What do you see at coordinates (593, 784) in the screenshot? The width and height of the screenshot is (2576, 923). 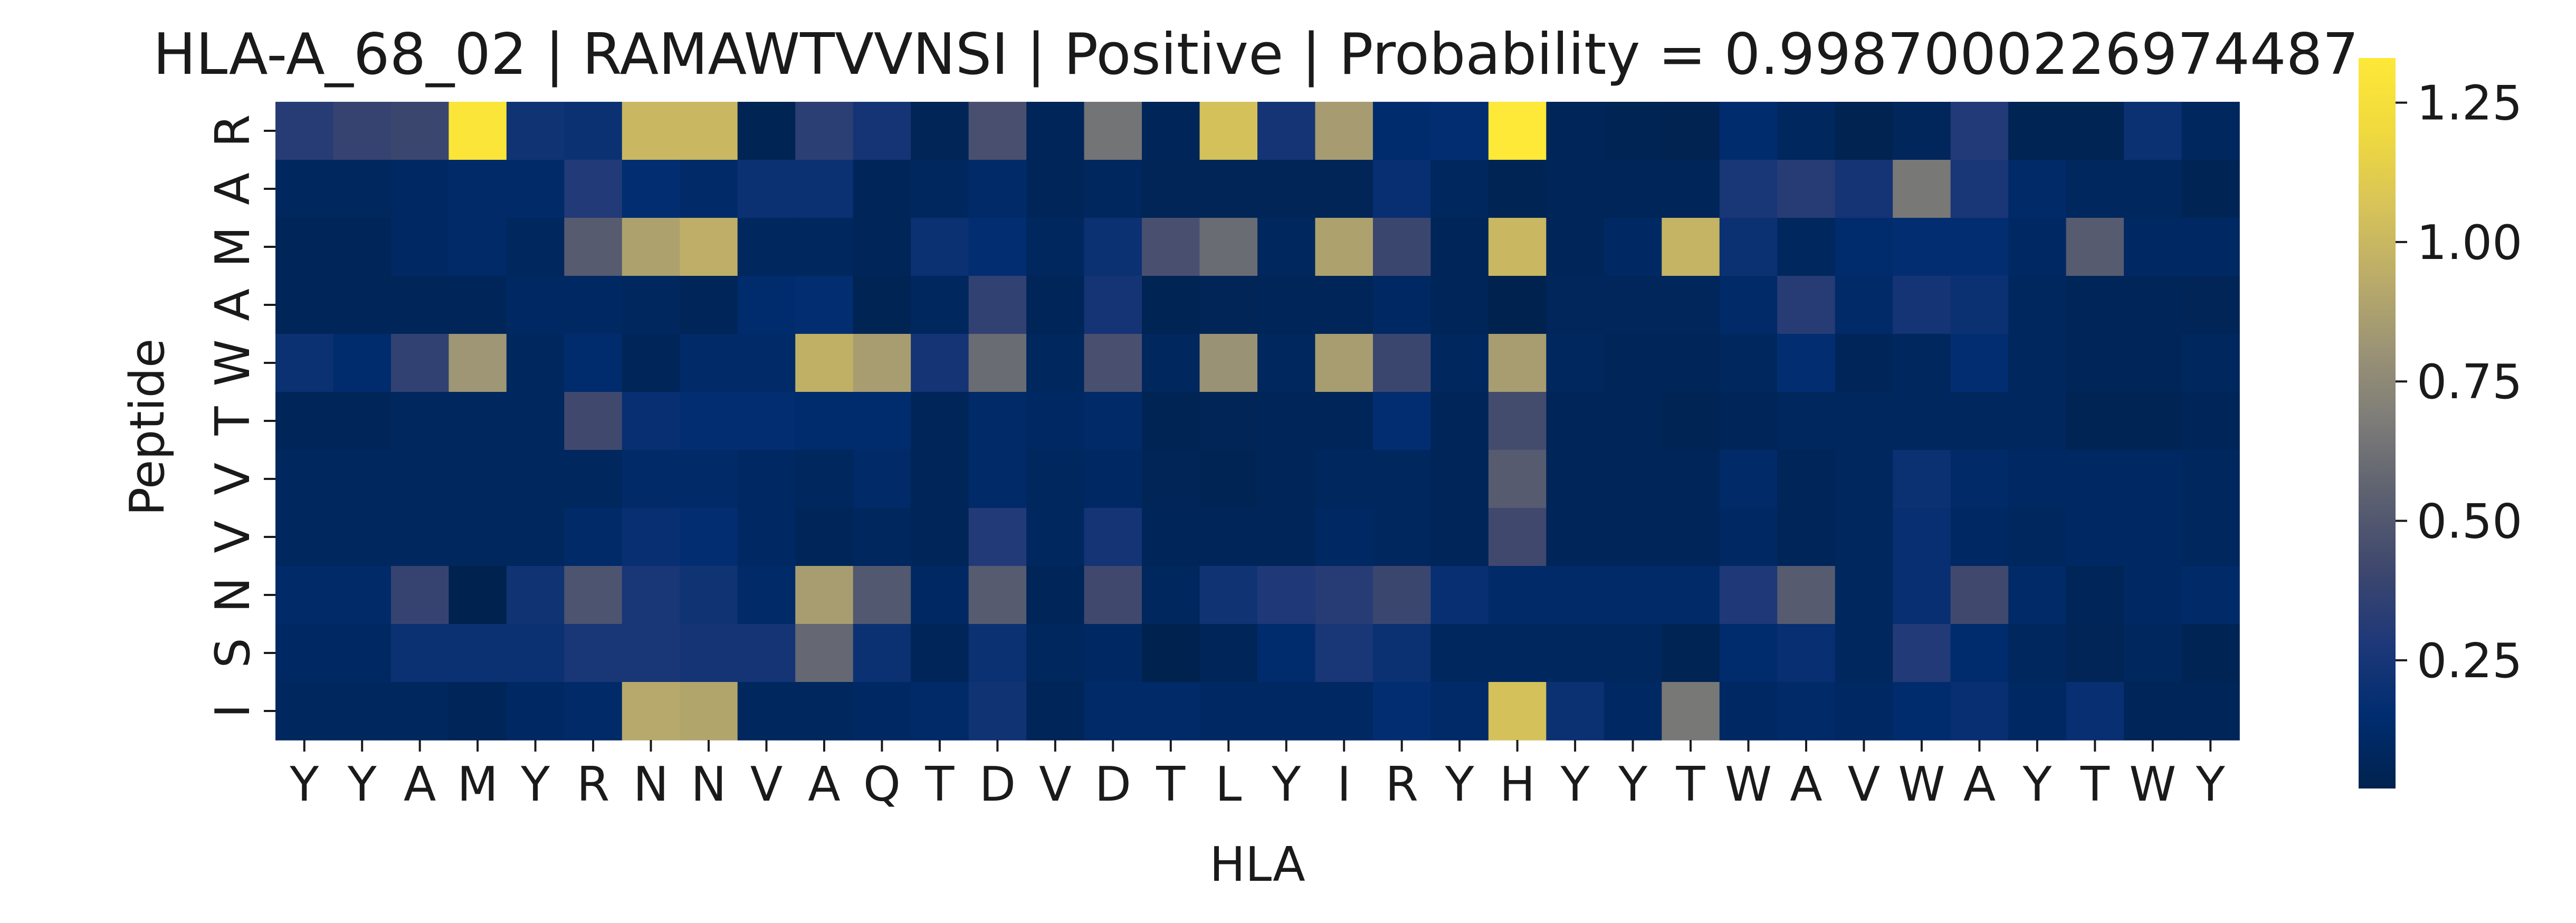 I see `x-tick-label: R` at bounding box center [593, 784].